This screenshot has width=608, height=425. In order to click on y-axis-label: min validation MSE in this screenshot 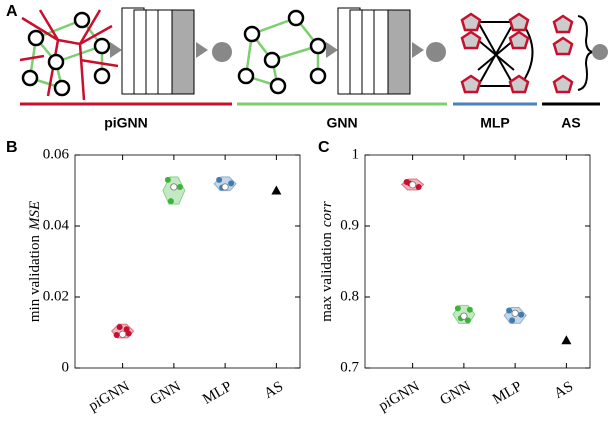, I will do `click(35, 261)`.